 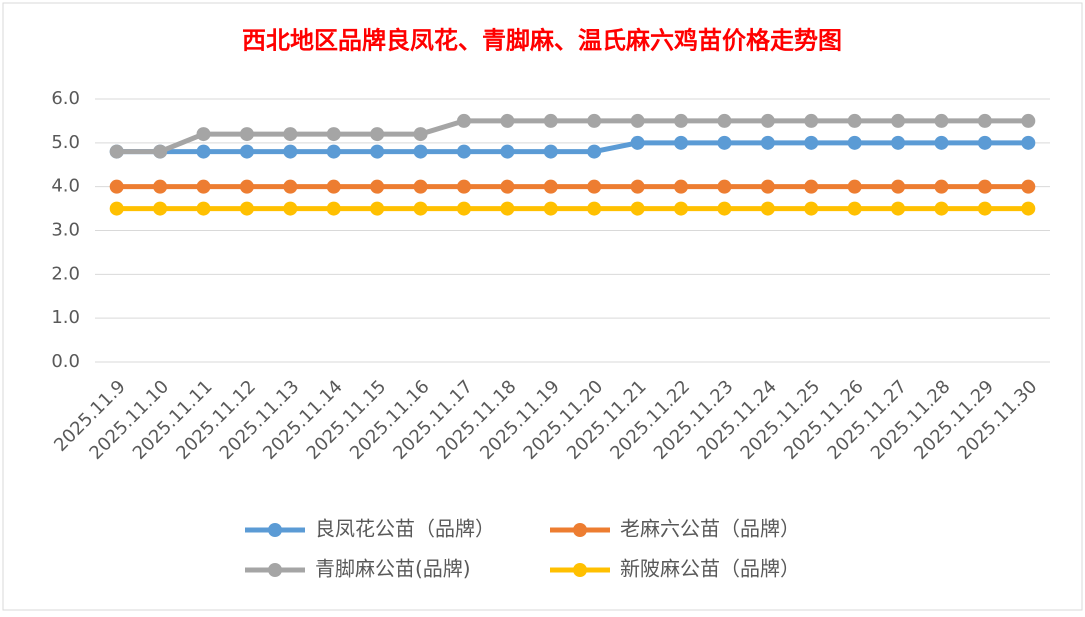 I want to click on y-tick-label: 1.0, so click(x=65, y=317).